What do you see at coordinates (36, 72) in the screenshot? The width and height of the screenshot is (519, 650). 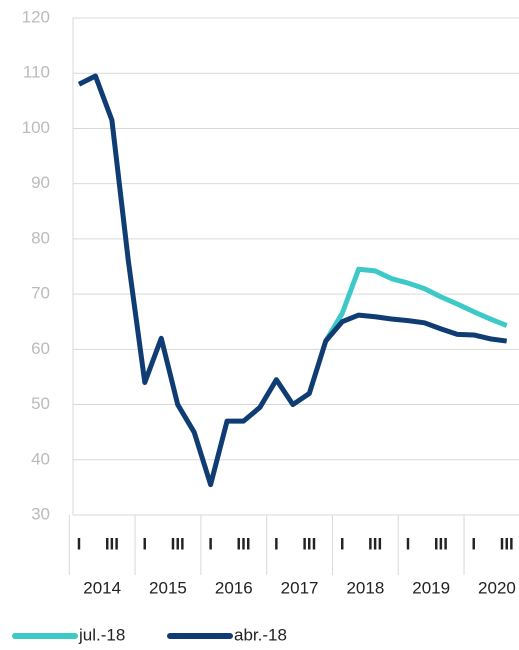 I see `y-tick-label: 110` at bounding box center [36, 72].